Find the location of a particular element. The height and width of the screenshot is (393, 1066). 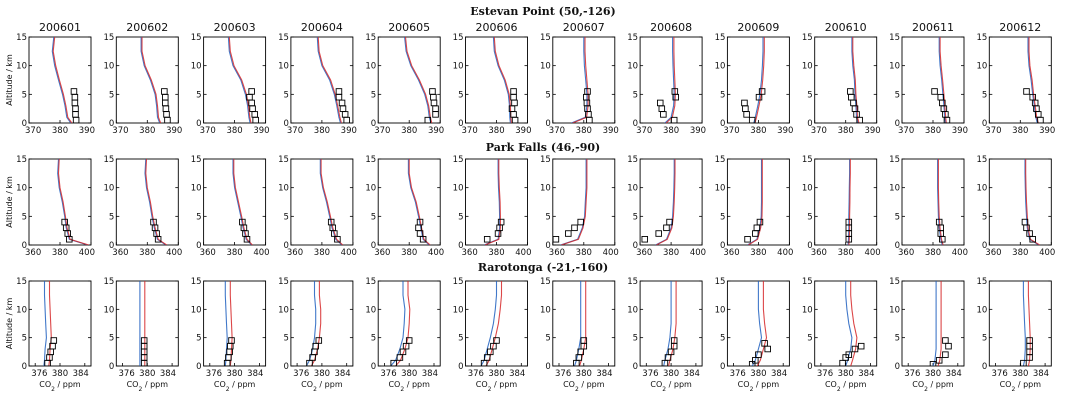

x-tick-label: 376 is located at coordinates (301, 374).